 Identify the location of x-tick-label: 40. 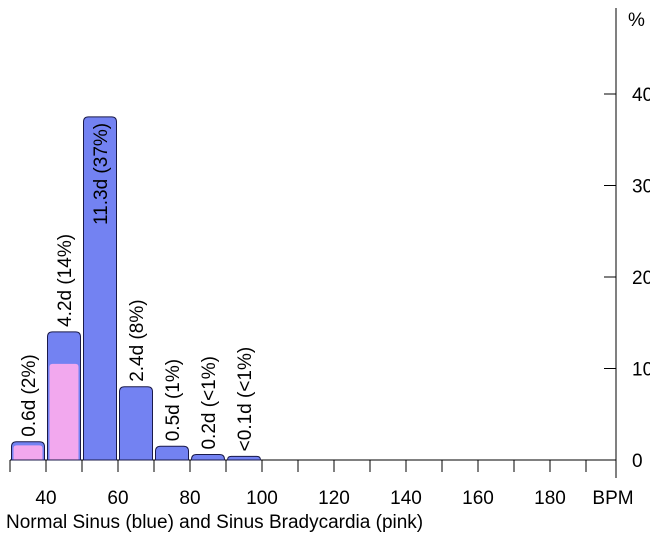
(45, 498).